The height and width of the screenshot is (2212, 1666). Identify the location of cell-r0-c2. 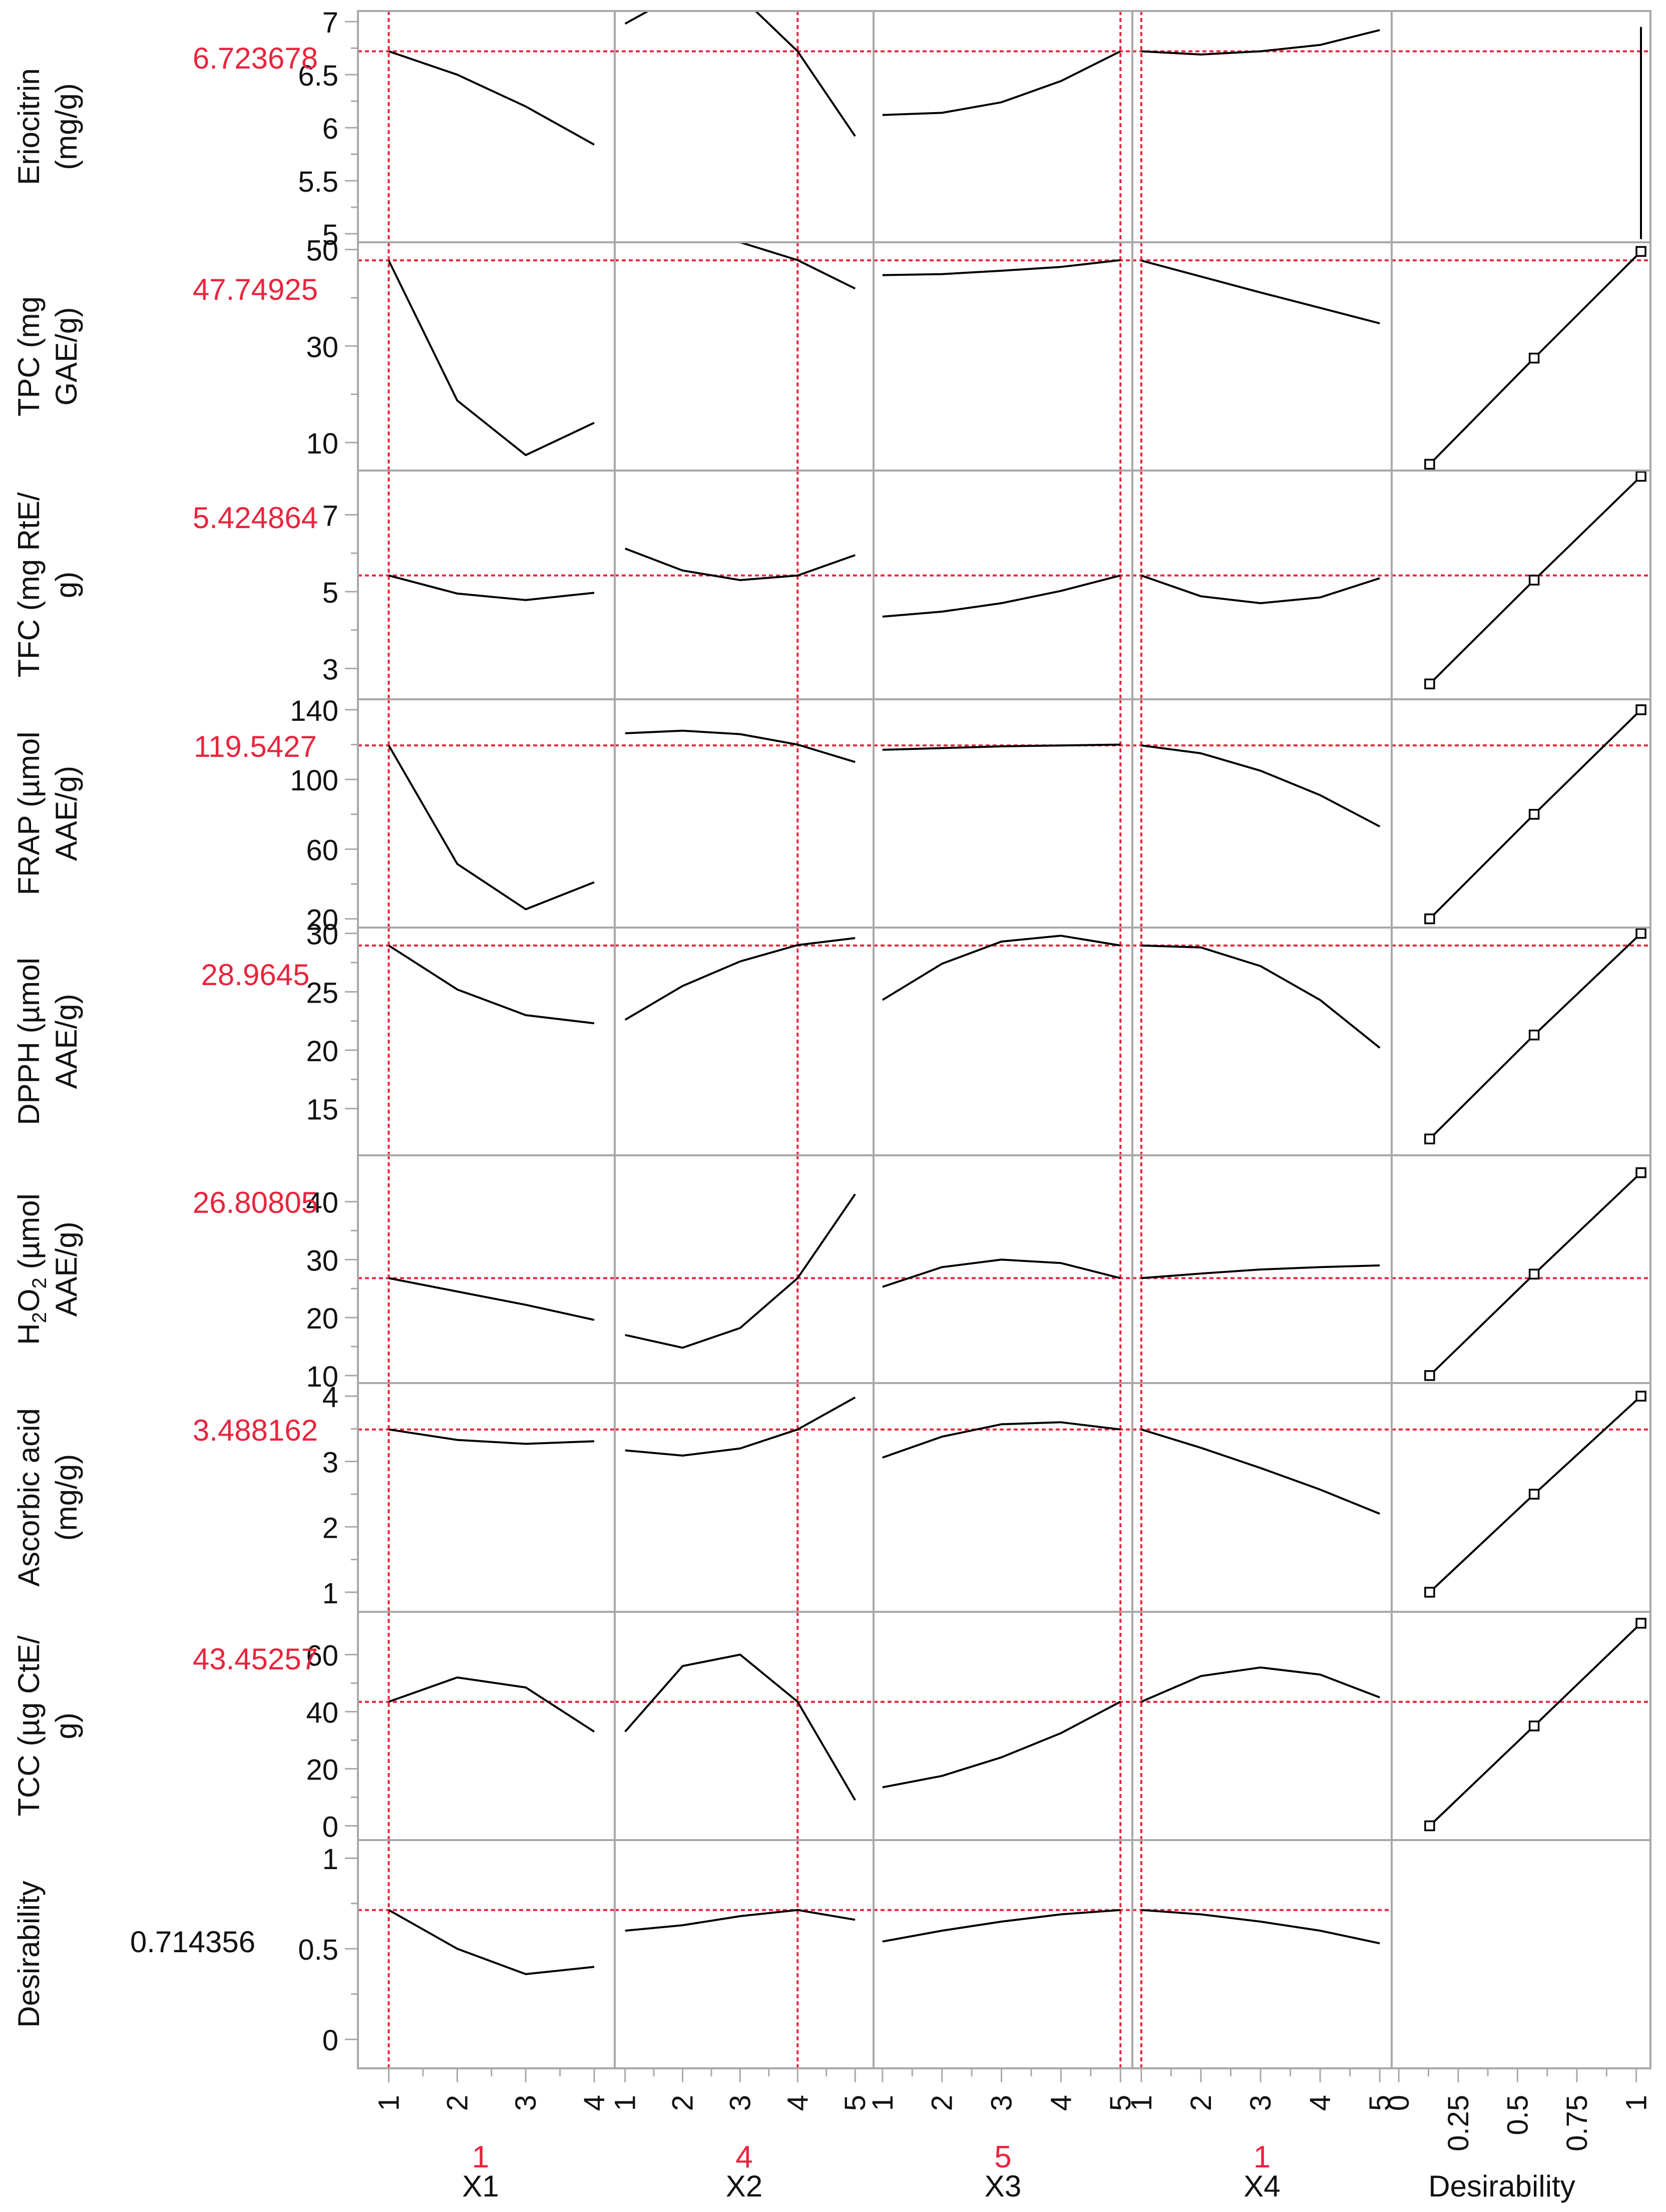
(1003, 126).